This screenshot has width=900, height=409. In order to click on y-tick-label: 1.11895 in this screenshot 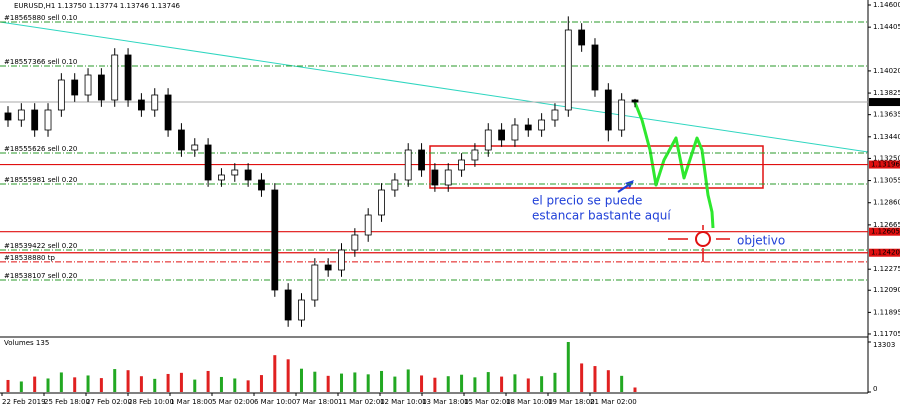, I will do `click(886, 312)`.